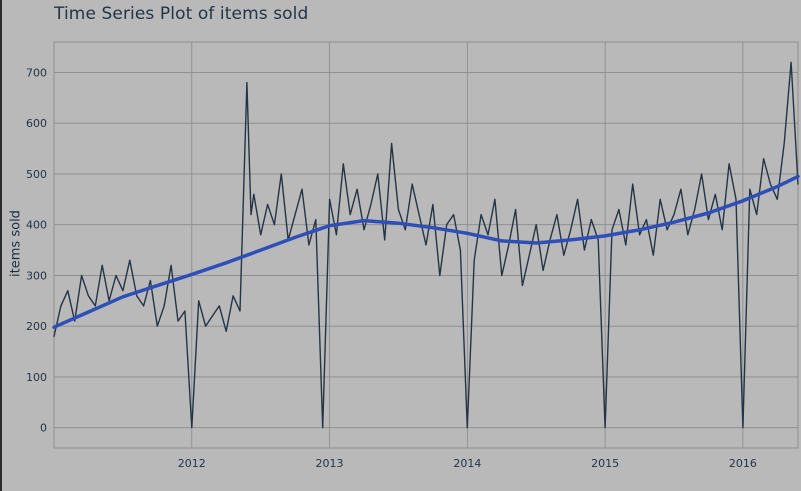  I want to click on y-tick-label: 500, so click(36, 174).